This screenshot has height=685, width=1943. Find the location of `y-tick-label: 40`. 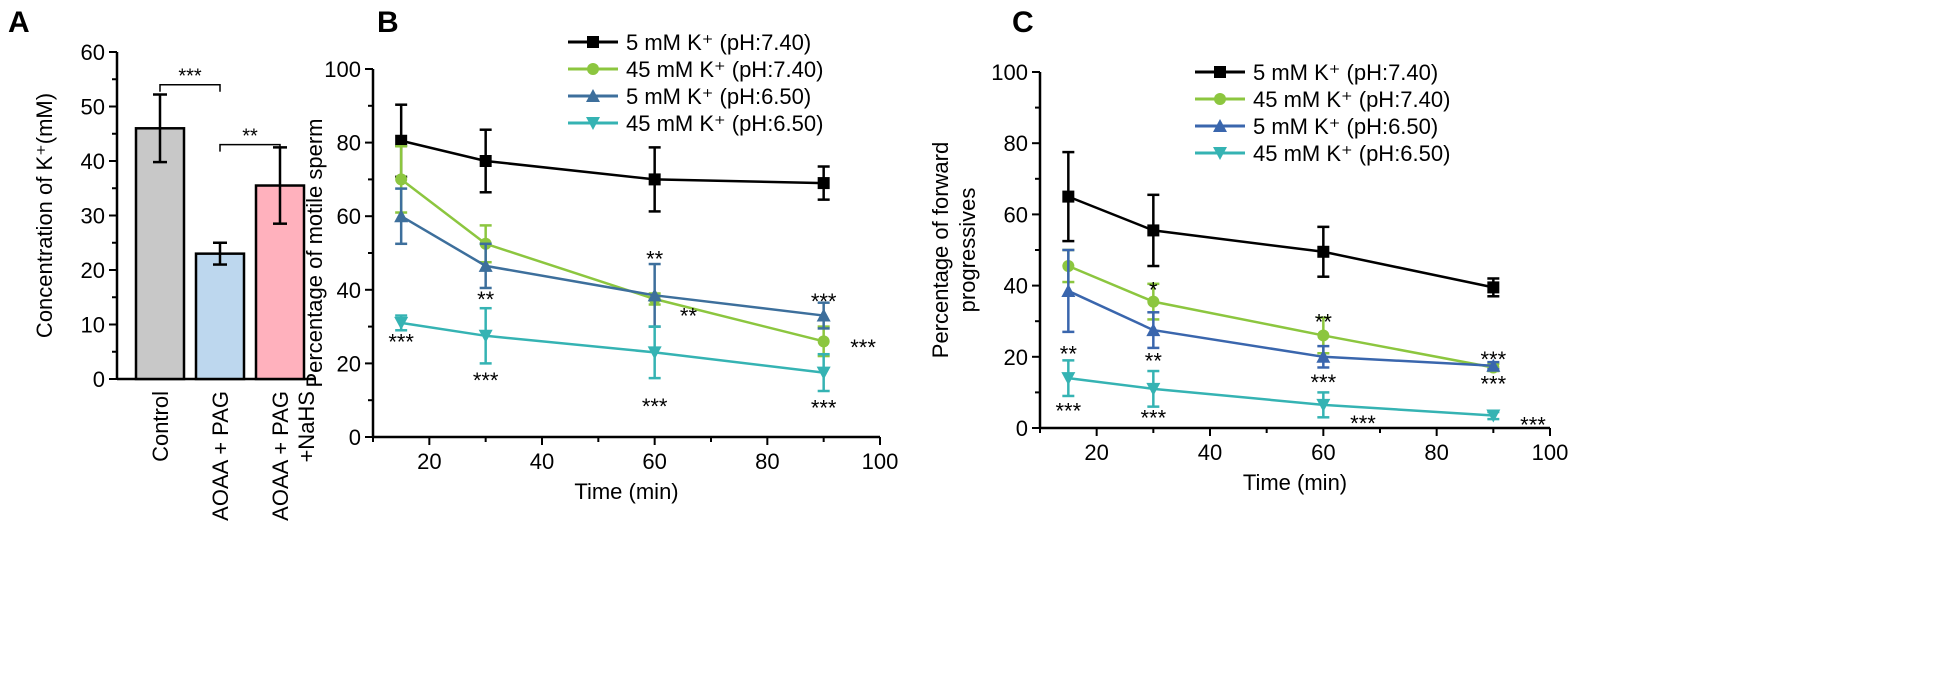

y-tick-label: 40 is located at coordinates (349, 290).